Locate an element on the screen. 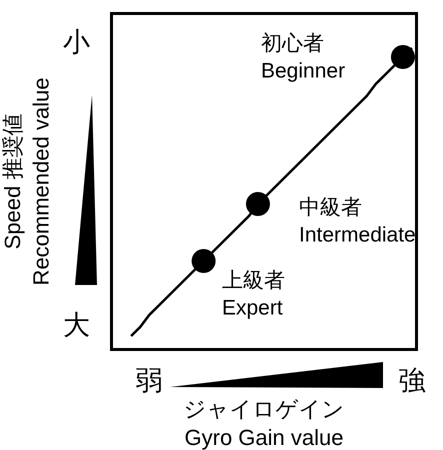  y-axis-title: Speed 推奨値 Recommended value is located at coordinates (27, 182).